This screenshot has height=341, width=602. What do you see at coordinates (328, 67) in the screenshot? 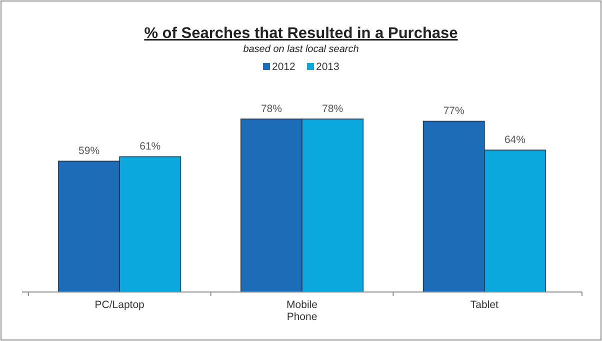
I see `legend-label: 2013` at bounding box center [328, 67].